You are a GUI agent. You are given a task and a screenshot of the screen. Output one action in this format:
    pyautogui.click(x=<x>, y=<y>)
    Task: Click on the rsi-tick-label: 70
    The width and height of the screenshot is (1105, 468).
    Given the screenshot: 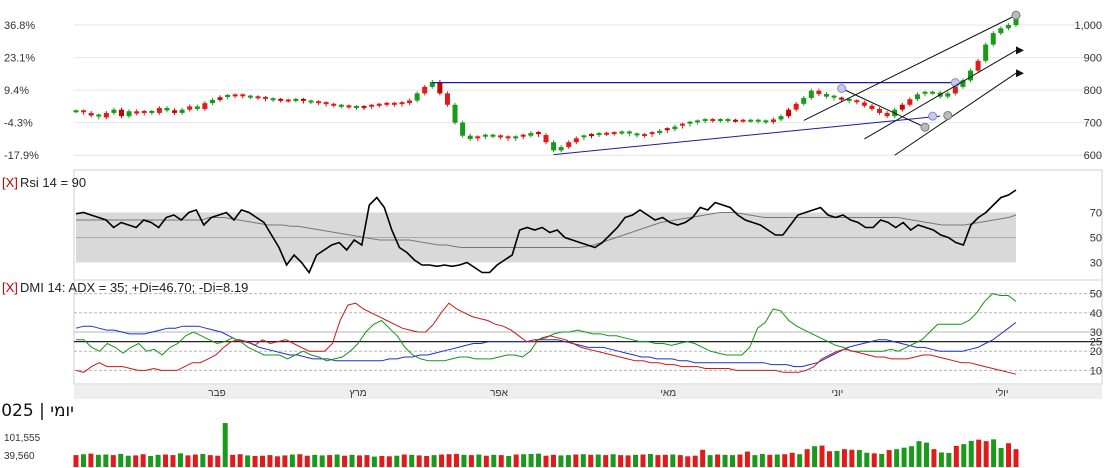 What is the action you would take?
    pyautogui.click(x=1096, y=214)
    